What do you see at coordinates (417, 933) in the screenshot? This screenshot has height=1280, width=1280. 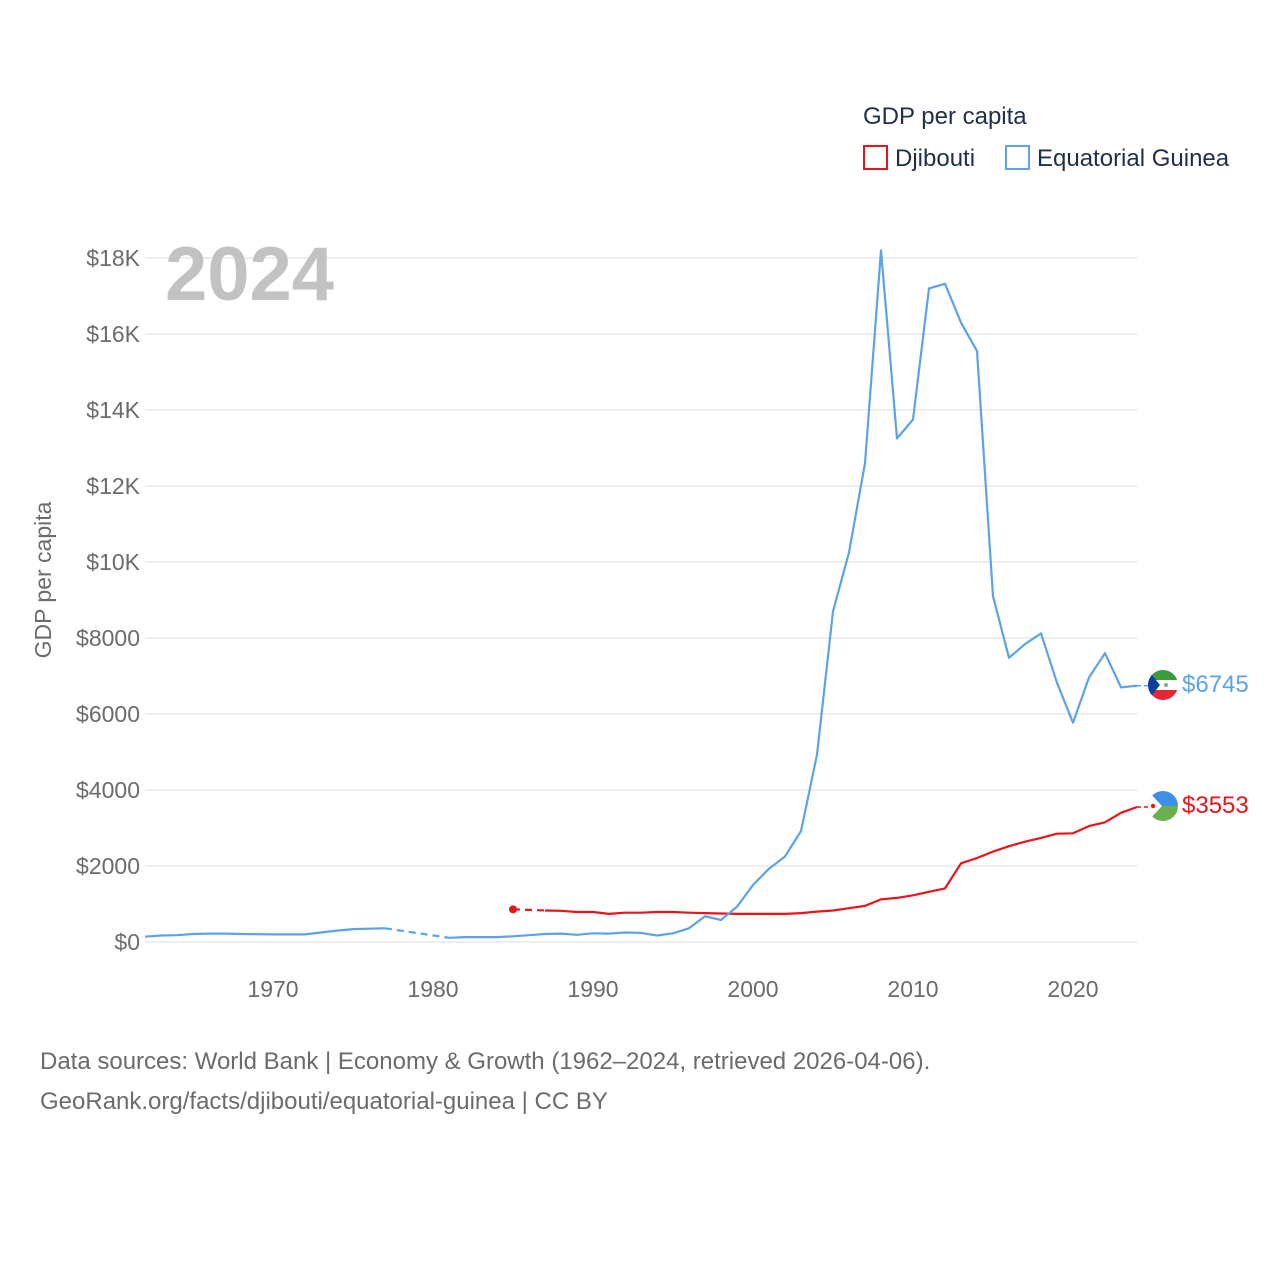 I see `series-gap-equatorial-guinea` at bounding box center [417, 933].